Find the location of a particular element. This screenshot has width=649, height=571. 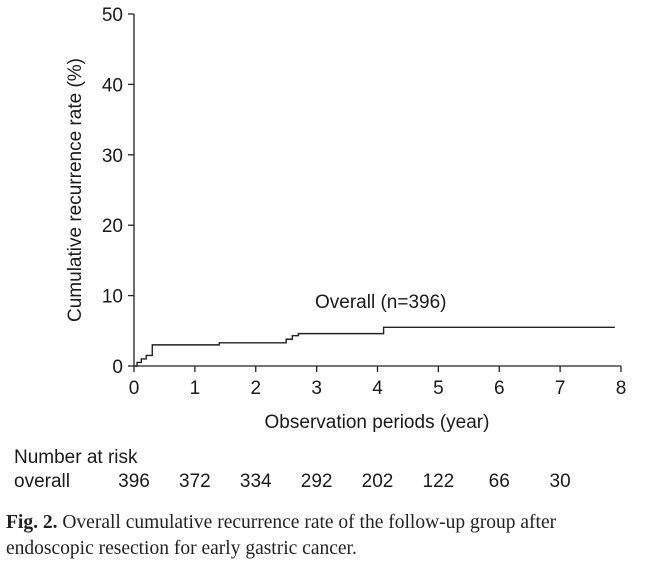

x-tick-label: 8 is located at coordinates (621, 388).